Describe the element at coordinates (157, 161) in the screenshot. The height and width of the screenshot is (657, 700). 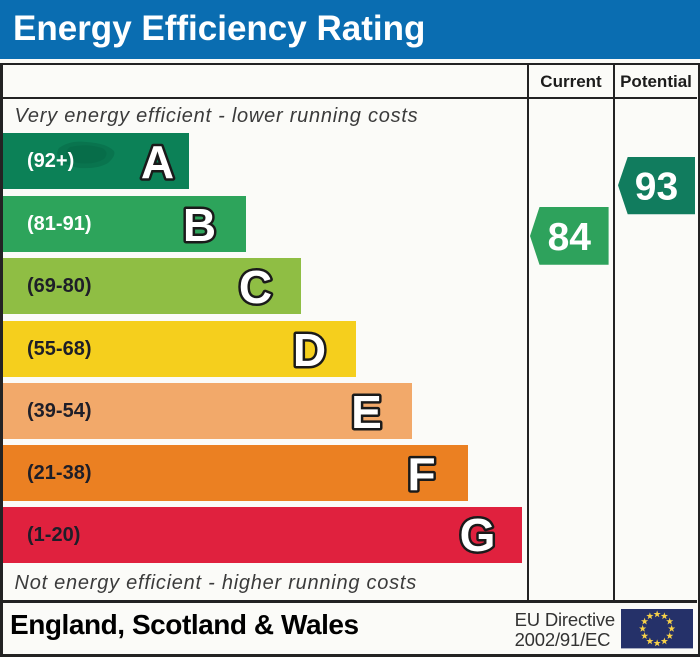
I see `svg-text: A` at that location.